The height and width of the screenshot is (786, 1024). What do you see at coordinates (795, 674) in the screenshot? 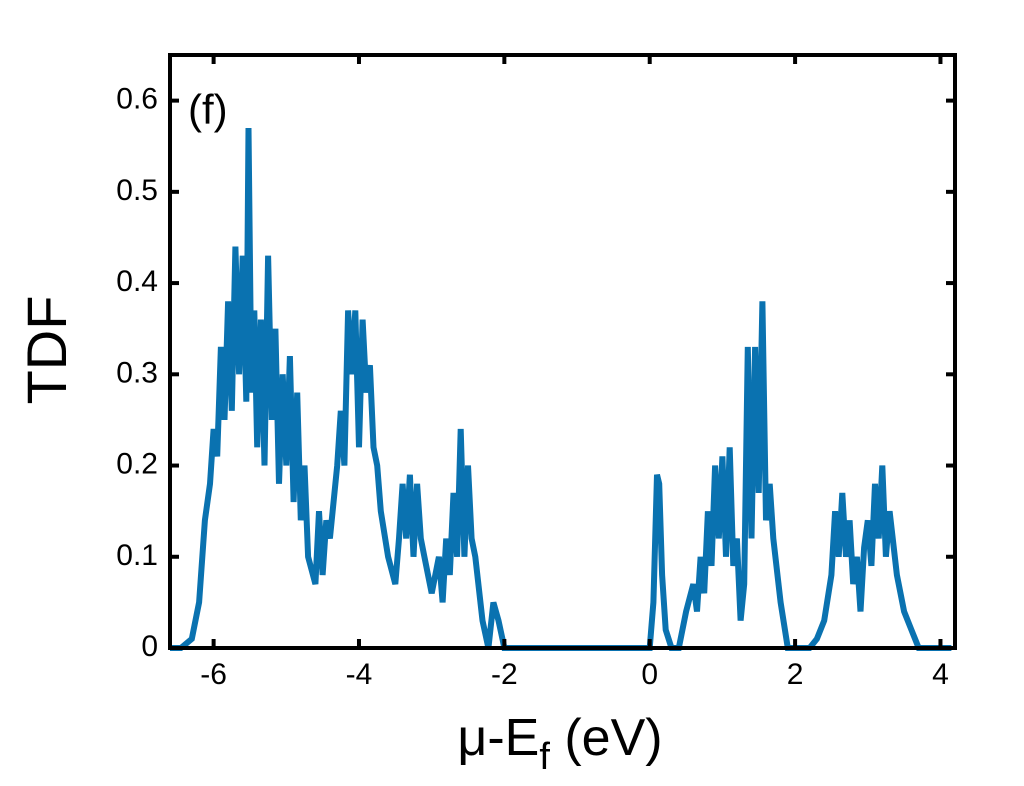
I see `x-tick-label: 2` at bounding box center [795, 674].